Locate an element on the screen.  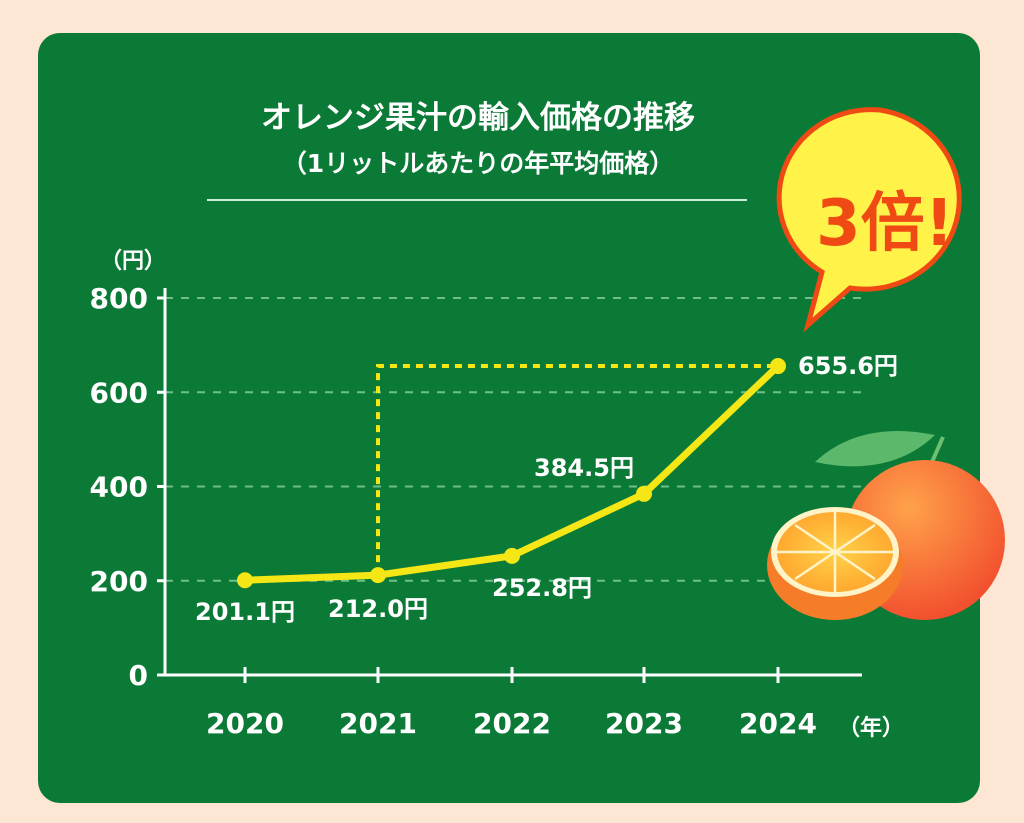
x-tick-label: 2024 is located at coordinates (778, 723).